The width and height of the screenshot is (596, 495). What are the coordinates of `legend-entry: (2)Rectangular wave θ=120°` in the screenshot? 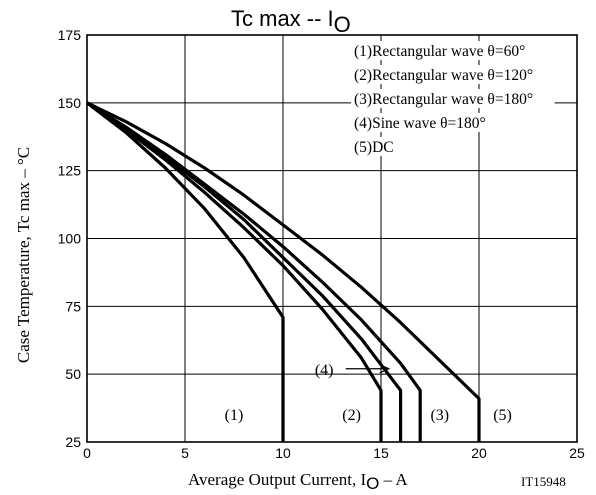 It's located at (443, 75).